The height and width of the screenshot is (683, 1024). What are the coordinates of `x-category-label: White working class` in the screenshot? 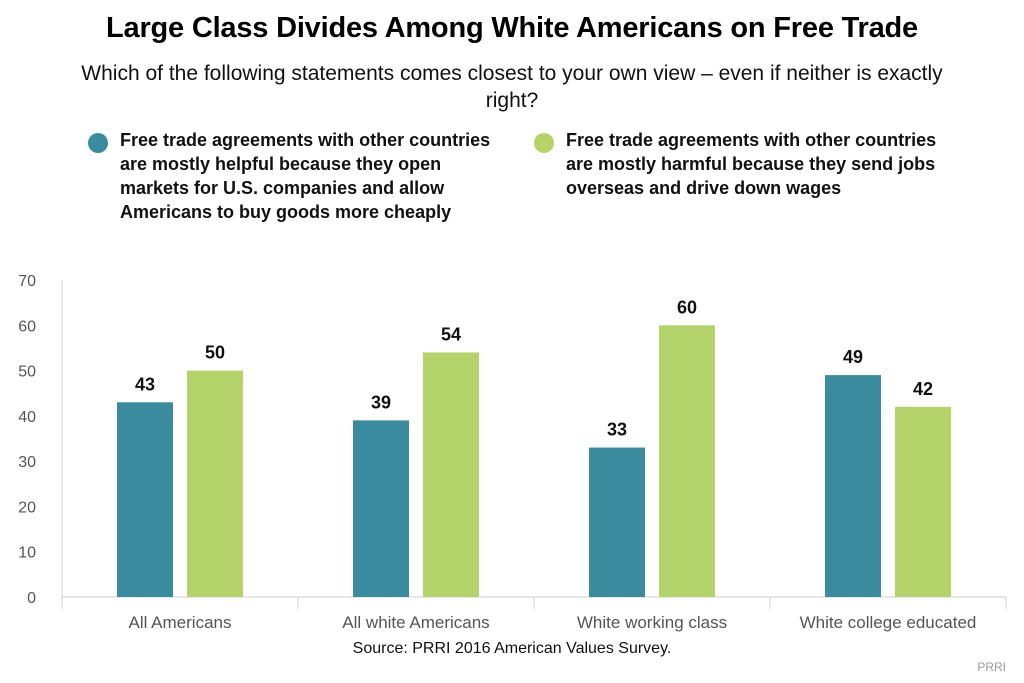 It's located at (652, 622).